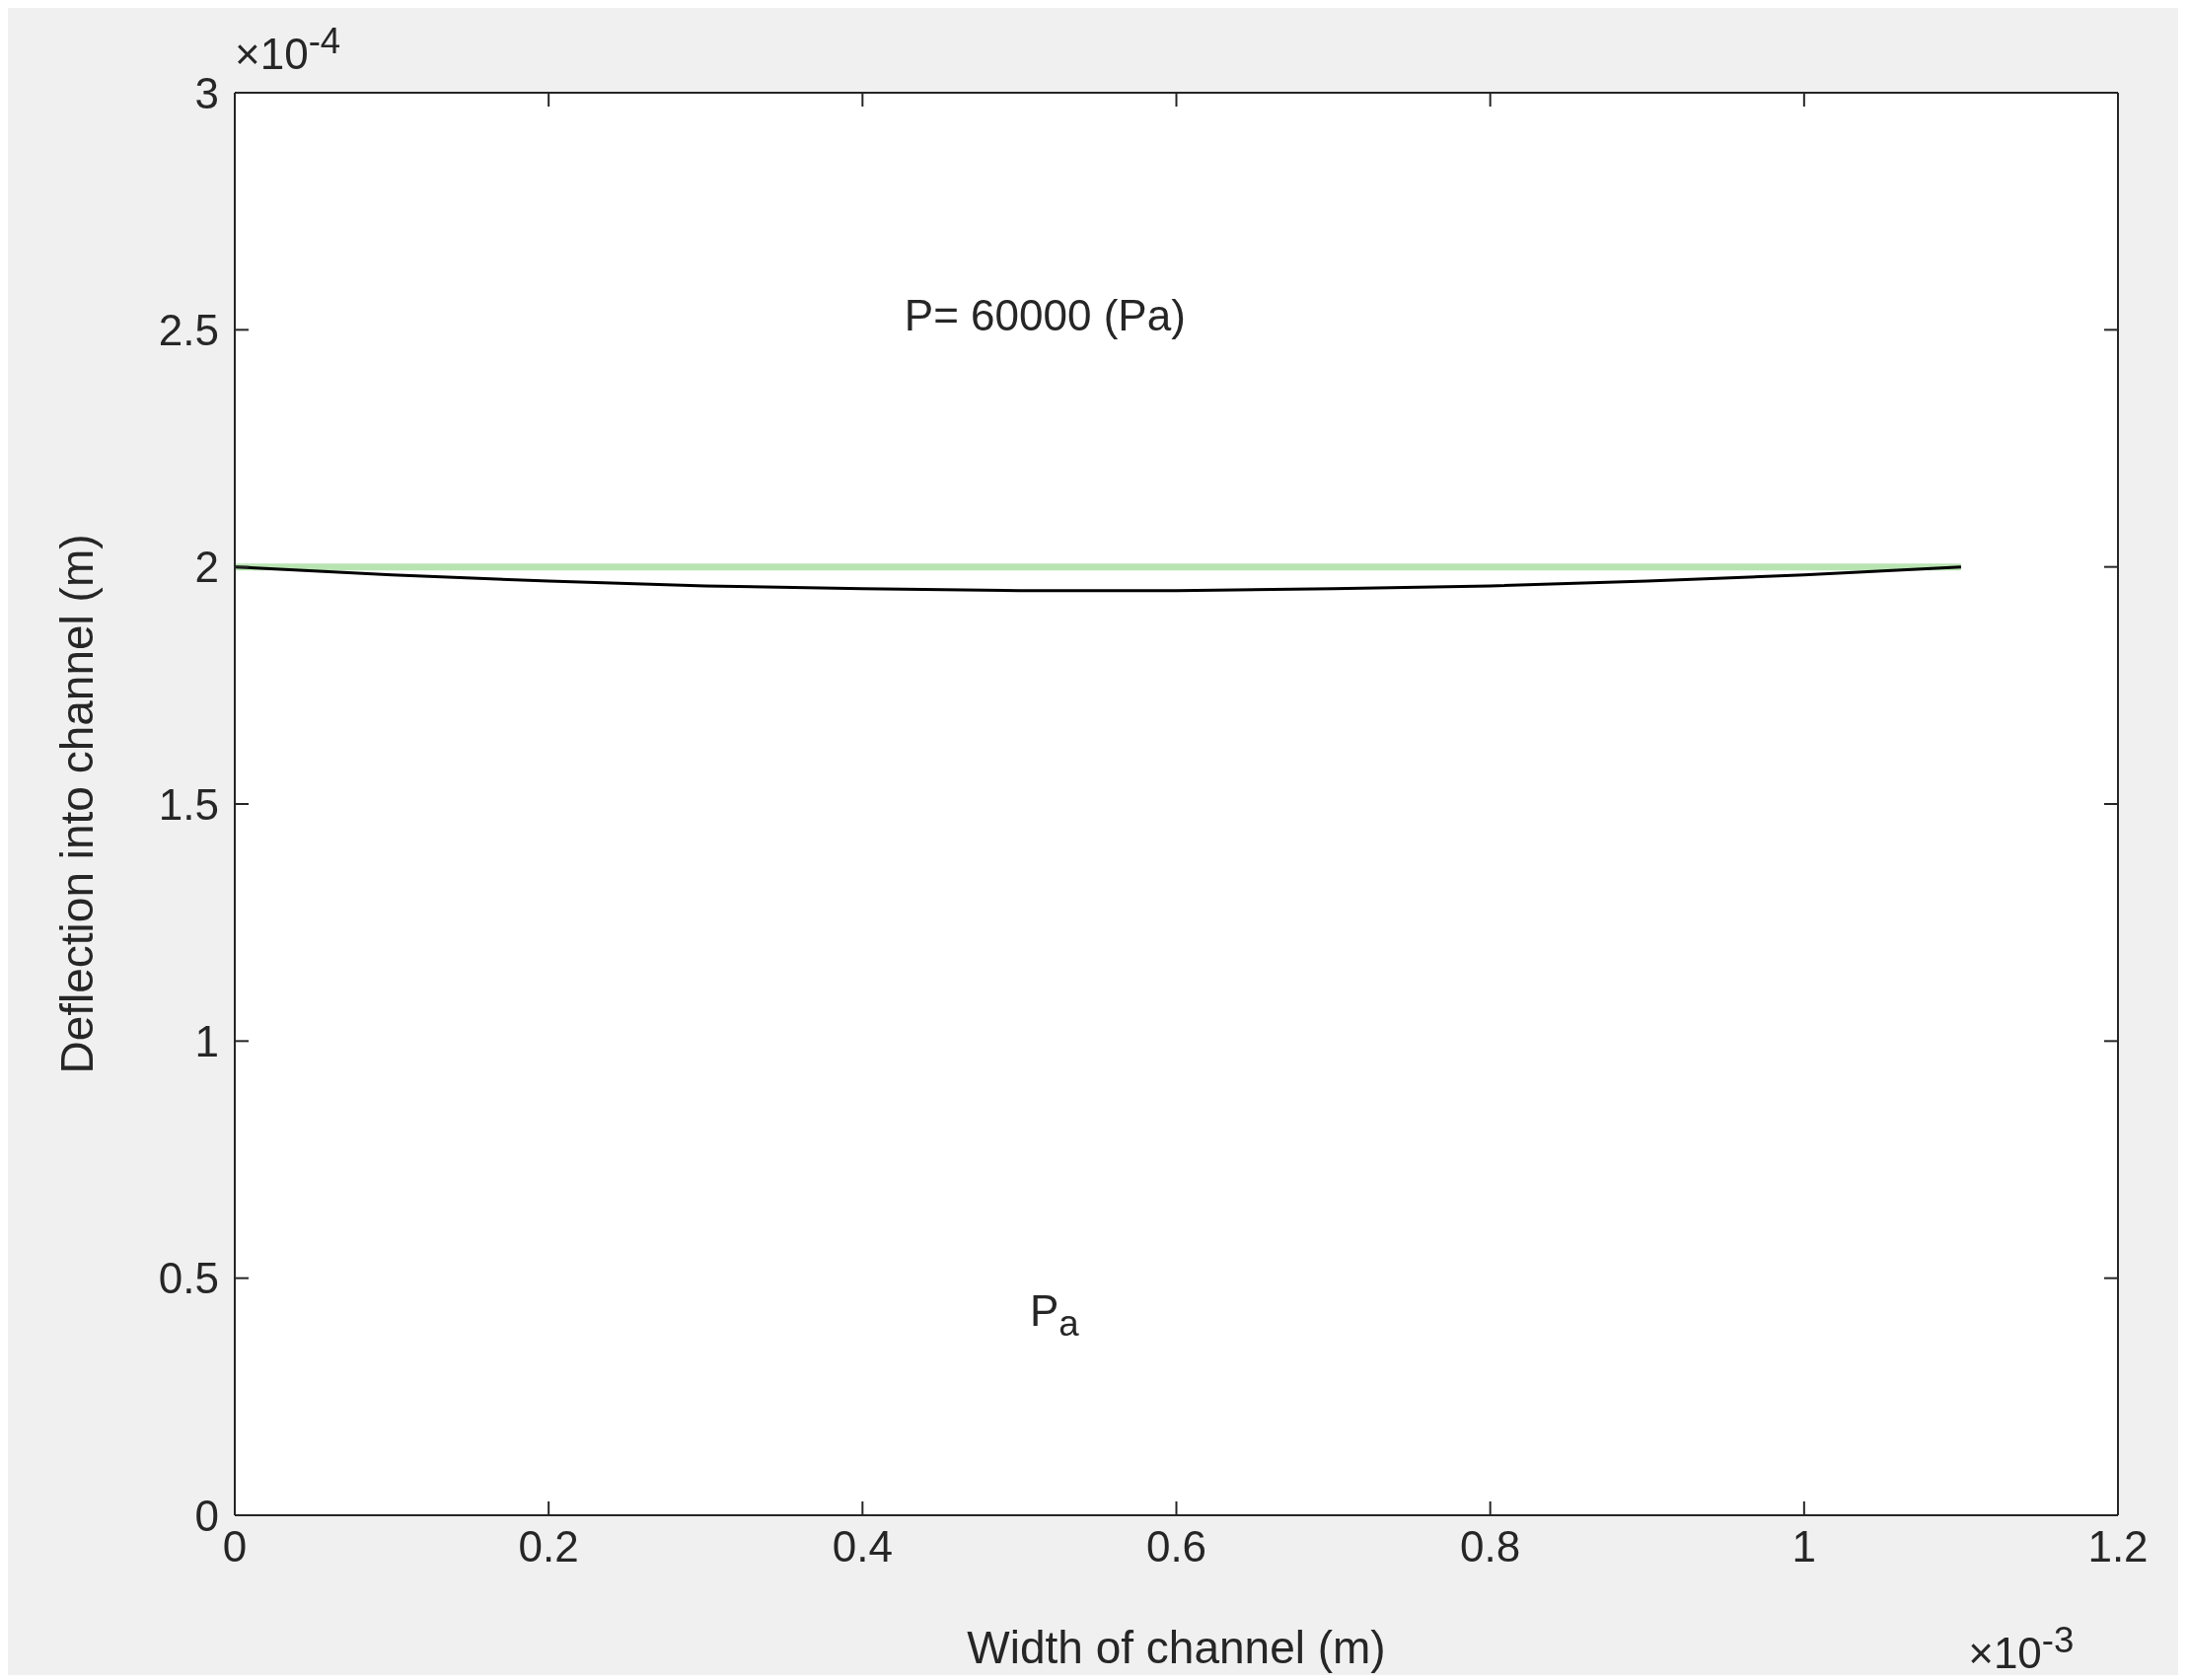  What do you see at coordinates (2118, 1546) in the screenshot?
I see `x-tick-label: 1.2` at bounding box center [2118, 1546].